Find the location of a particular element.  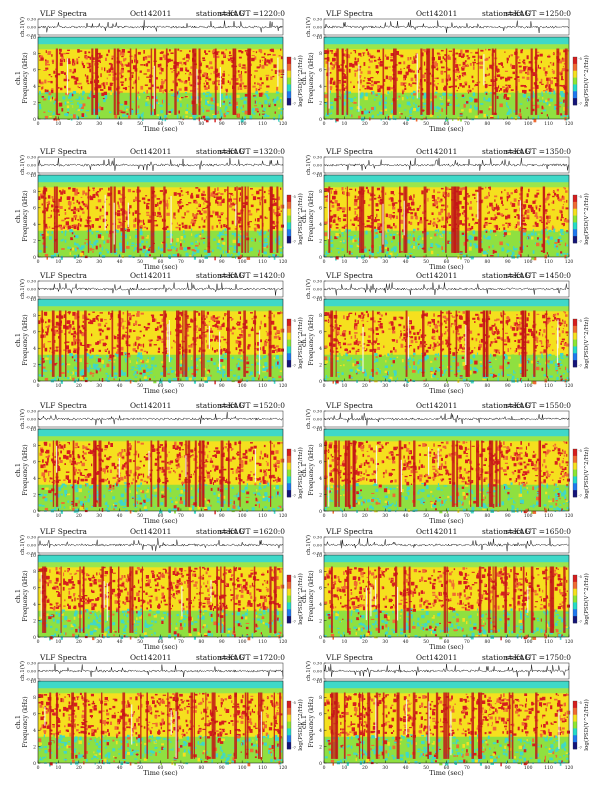

time-tick-label: 110 is located at coordinates (262, 262).